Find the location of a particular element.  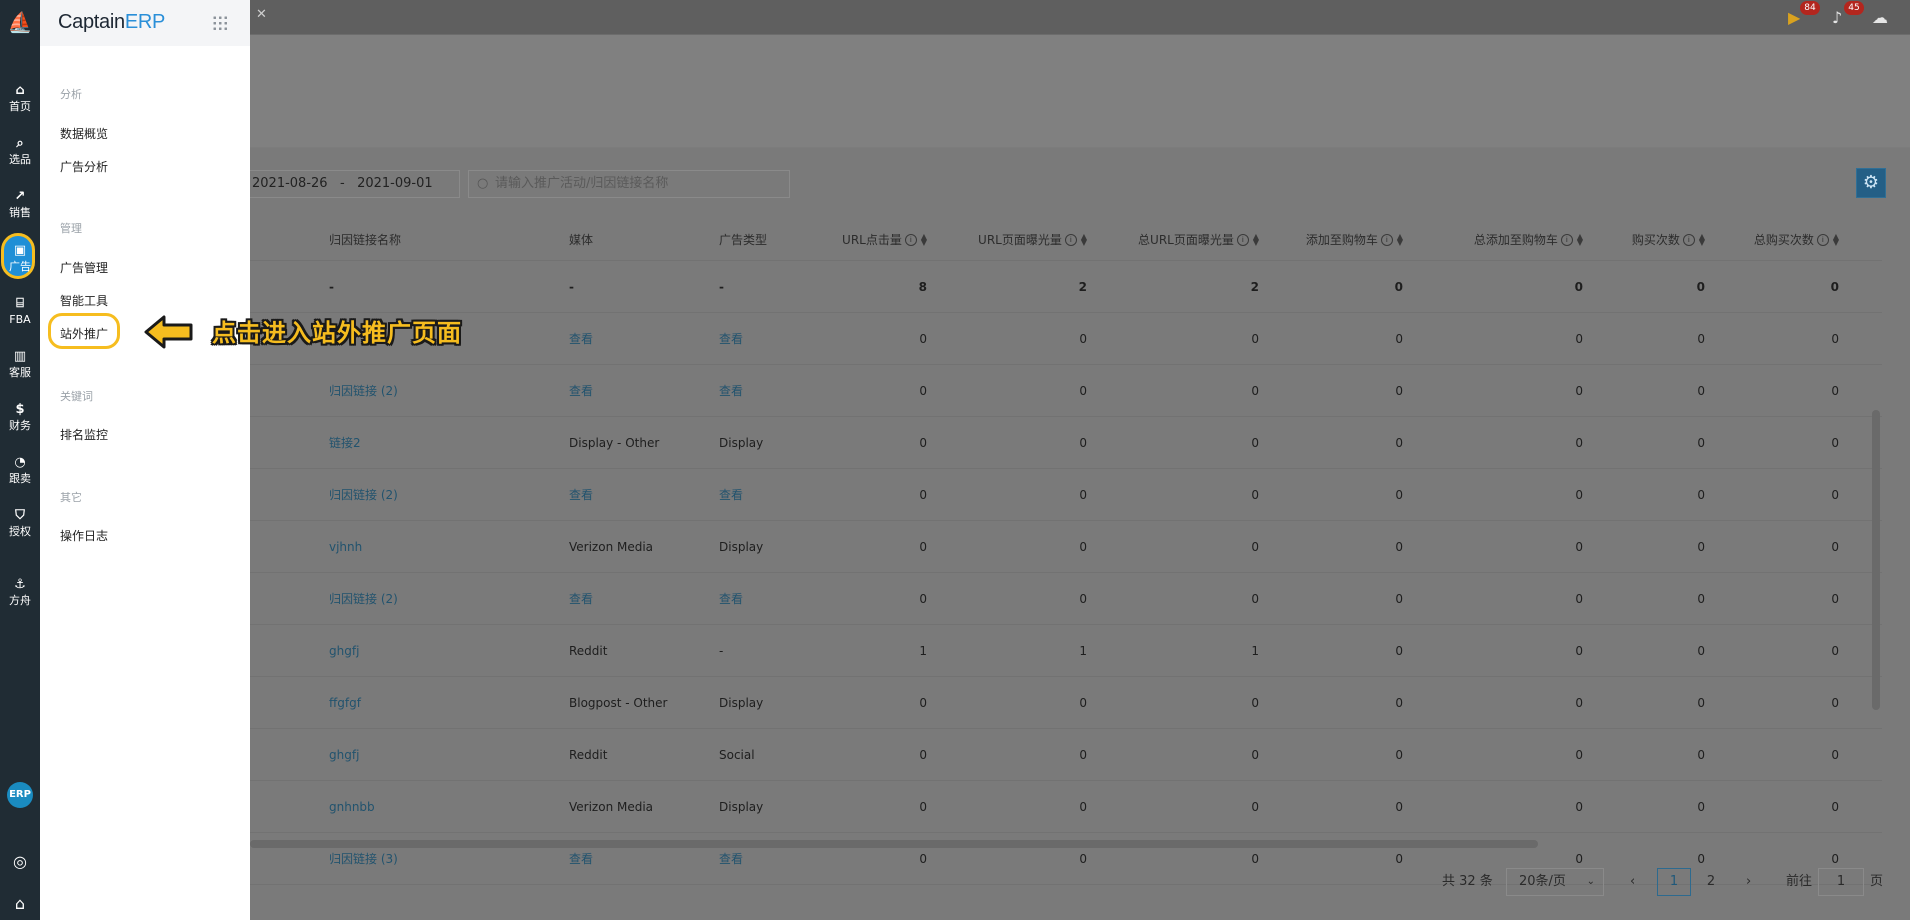

column-header: 媒体 is located at coordinates (643, 239).